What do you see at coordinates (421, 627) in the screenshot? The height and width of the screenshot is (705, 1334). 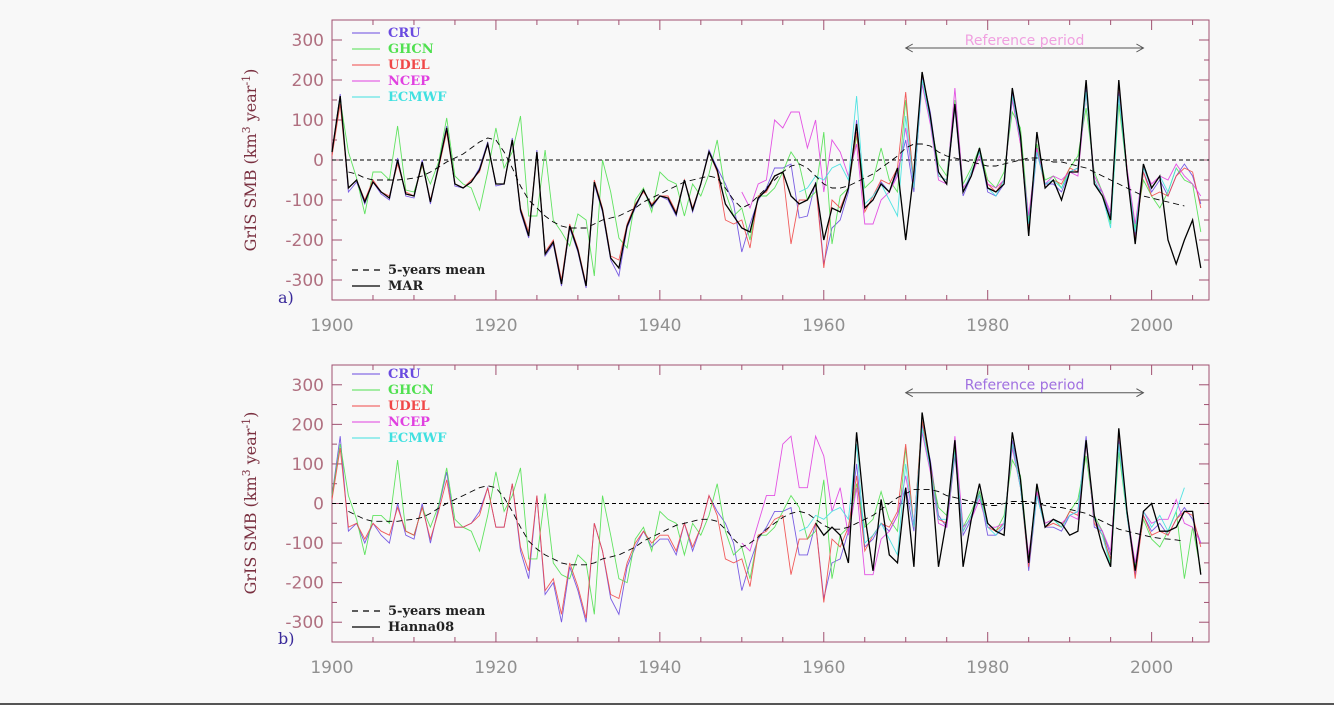 I see `legend-label: Hanna08` at bounding box center [421, 627].